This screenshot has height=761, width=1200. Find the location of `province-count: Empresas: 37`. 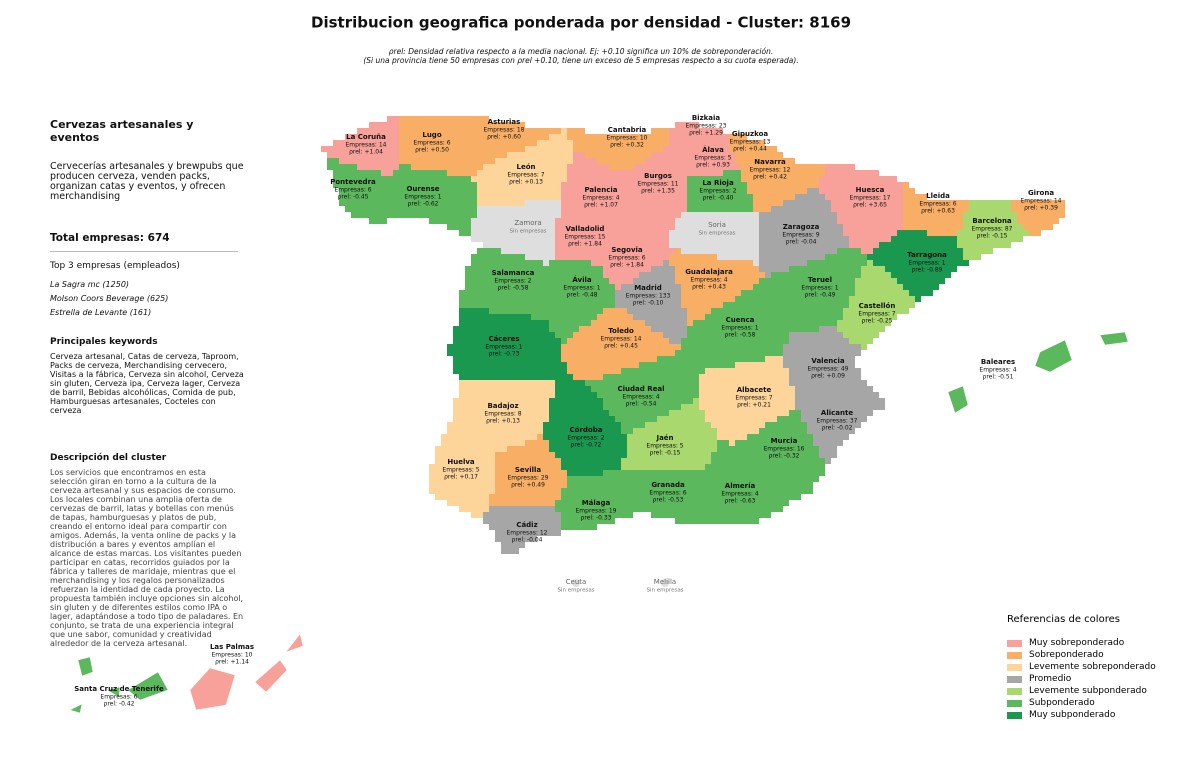

province-count: Empresas: 37 is located at coordinates (837, 421).